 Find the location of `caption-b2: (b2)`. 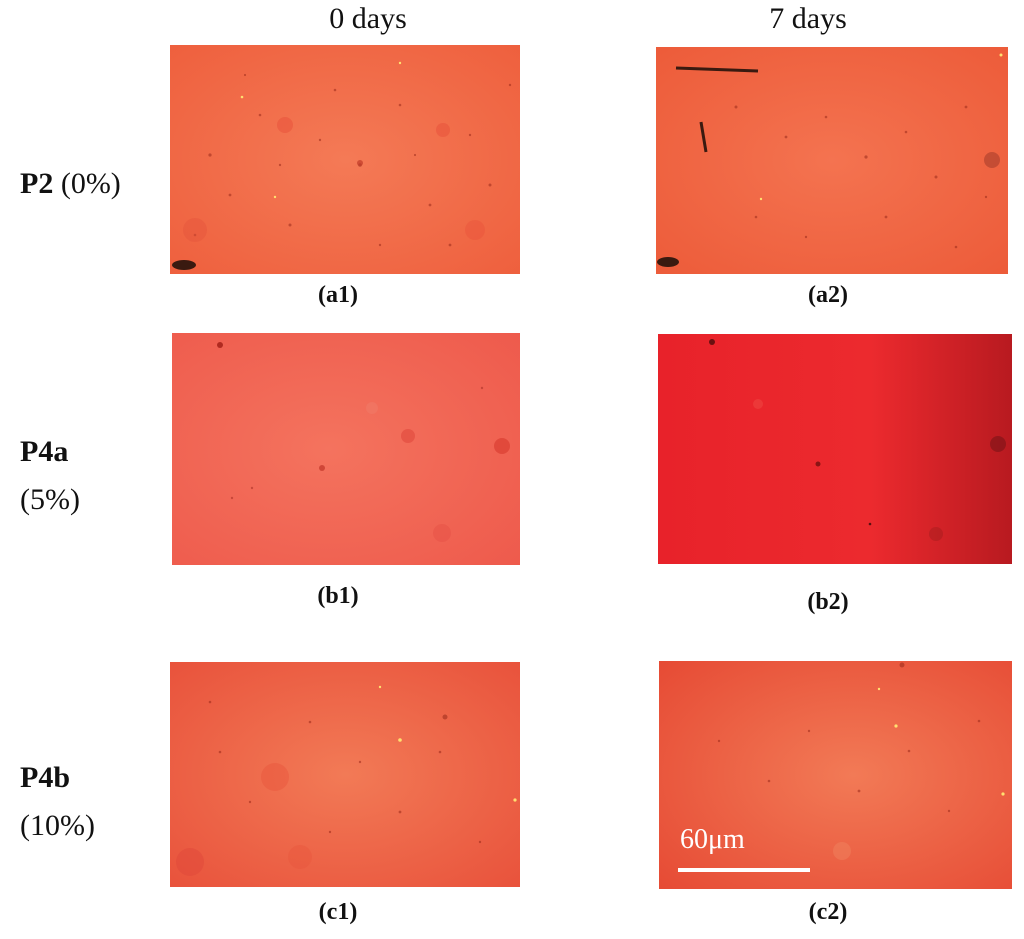

caption-b2: (b2) is located at coordinates (828, 602).